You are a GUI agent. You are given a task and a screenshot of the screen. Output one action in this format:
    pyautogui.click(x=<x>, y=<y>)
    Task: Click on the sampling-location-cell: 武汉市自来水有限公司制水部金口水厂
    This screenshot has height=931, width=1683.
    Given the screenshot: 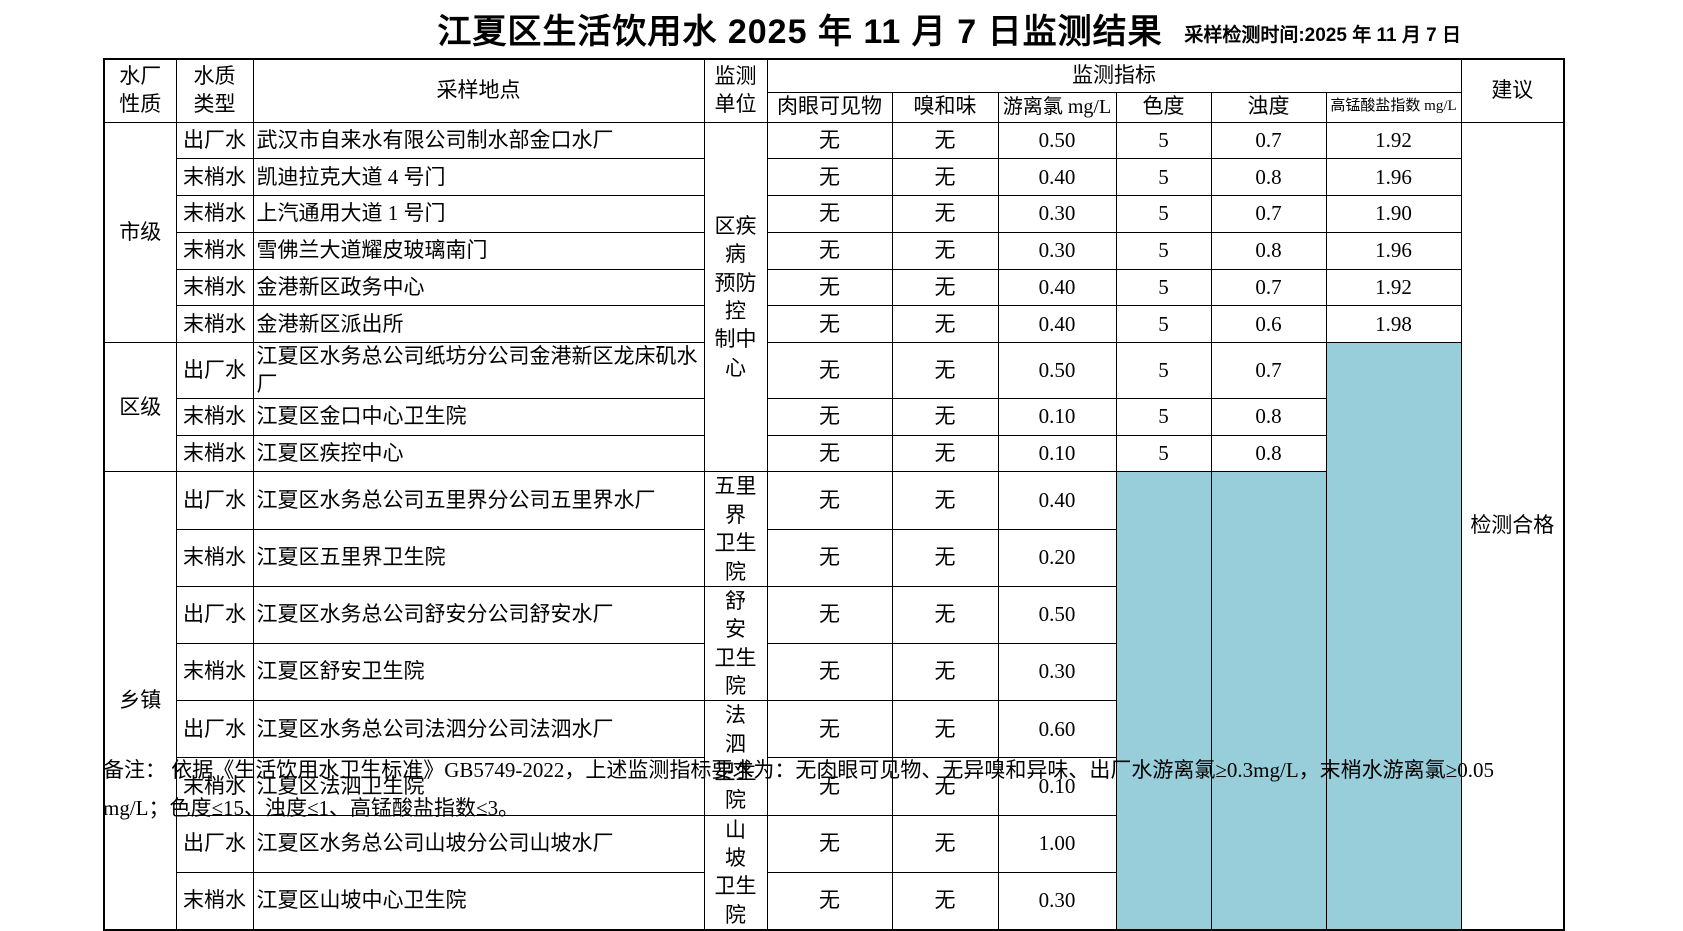 What is the action you would take?
    pyautogui.click(x=478, y=140)
    